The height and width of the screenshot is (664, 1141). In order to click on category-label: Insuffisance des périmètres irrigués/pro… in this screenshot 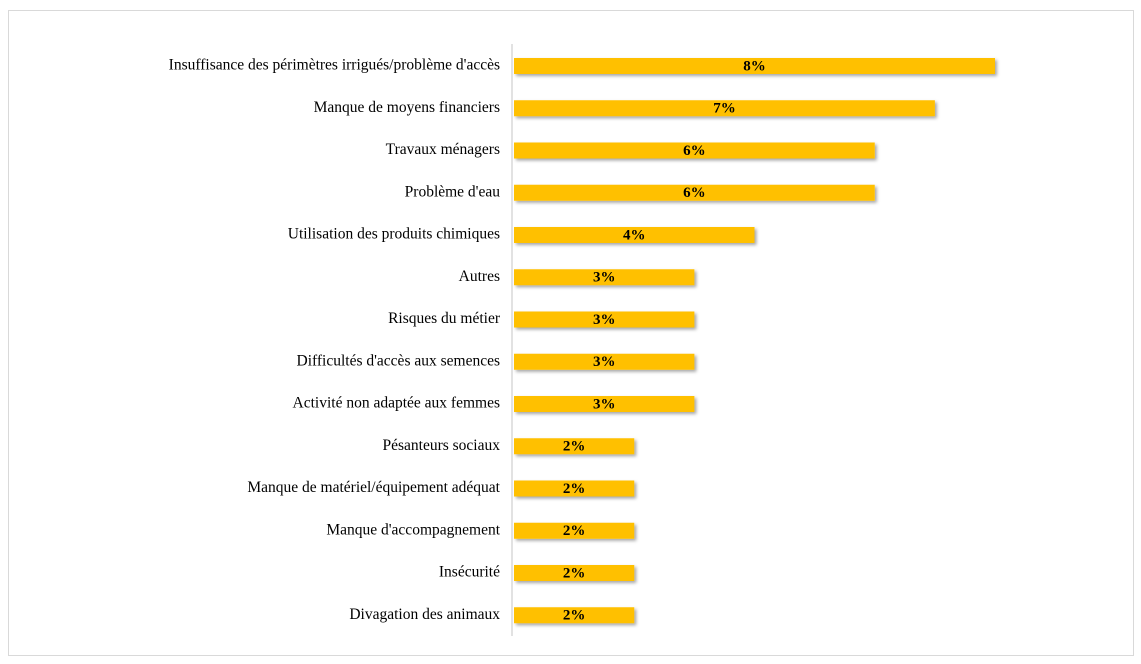, I will do `click(334, 65)`.